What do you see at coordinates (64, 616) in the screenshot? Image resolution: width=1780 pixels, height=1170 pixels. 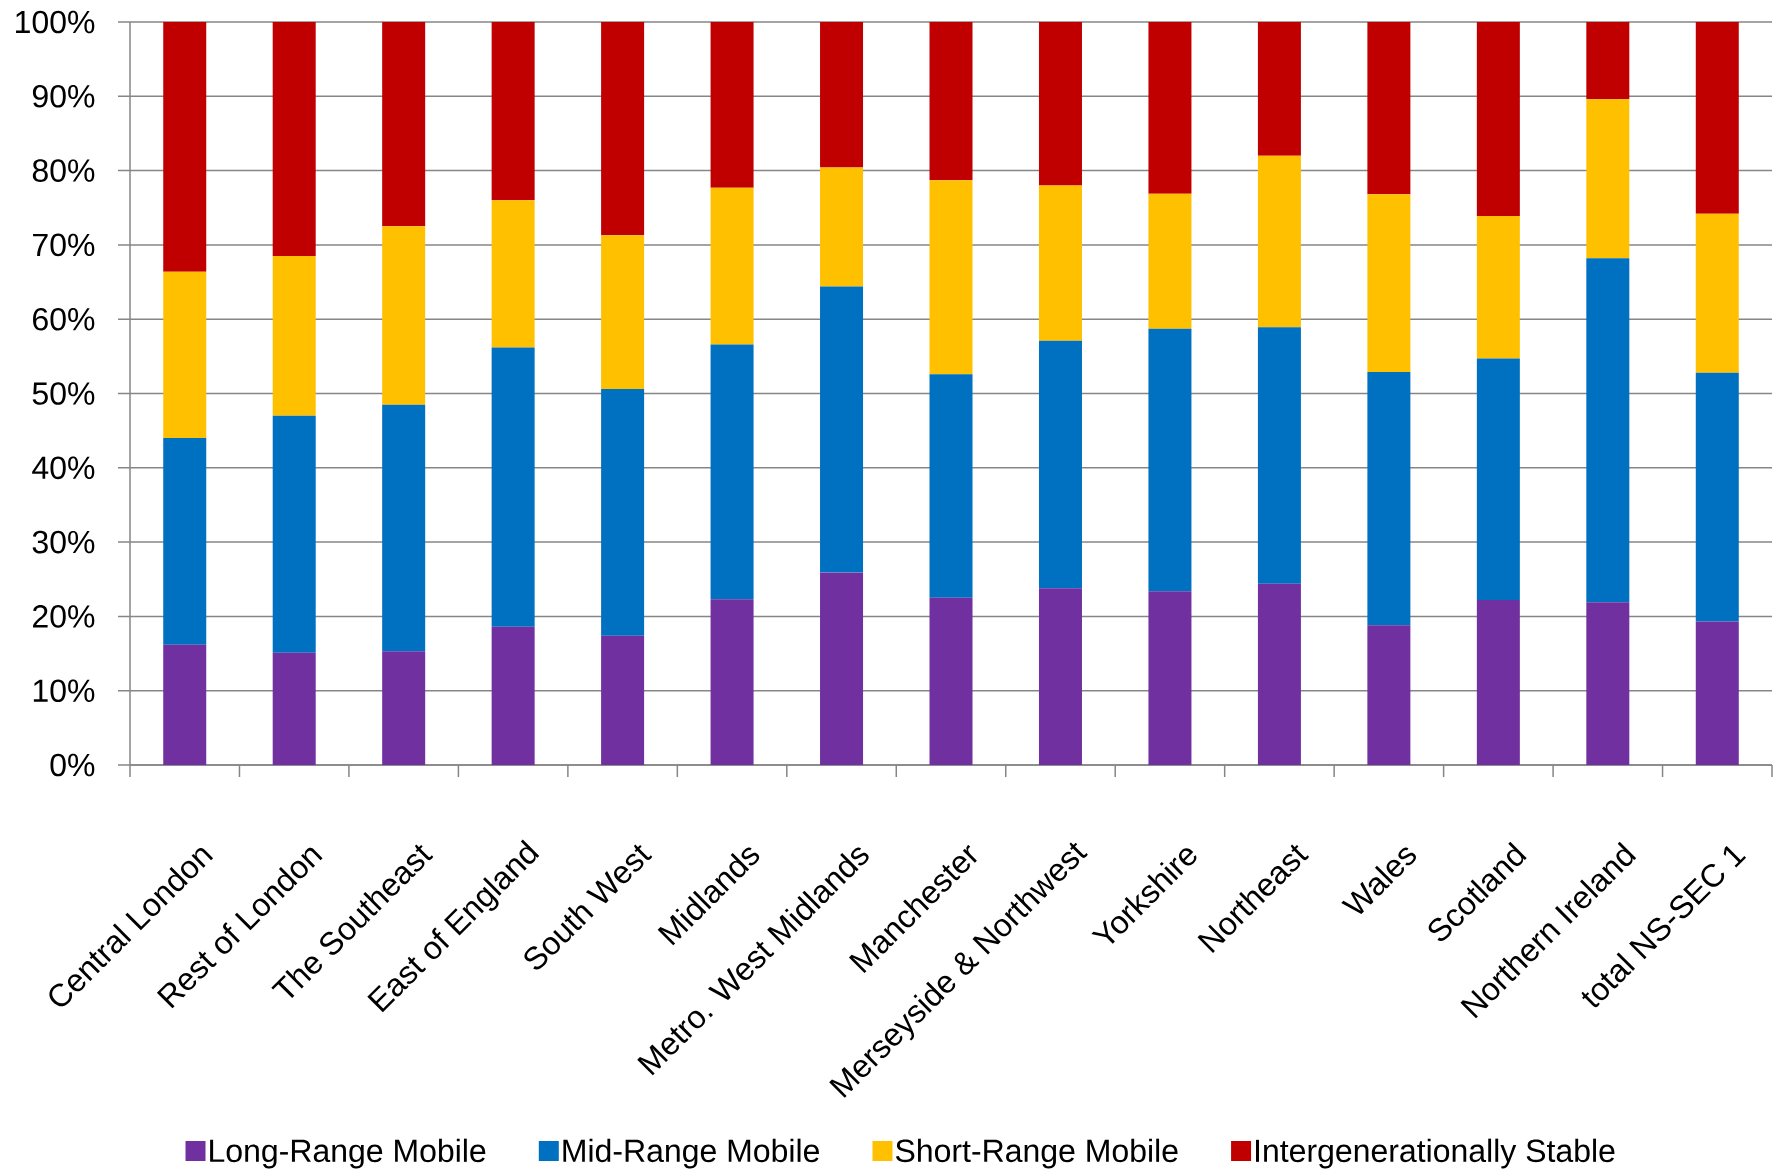 I see `y-tick-label: 20%` at bounding box center [64, 616].